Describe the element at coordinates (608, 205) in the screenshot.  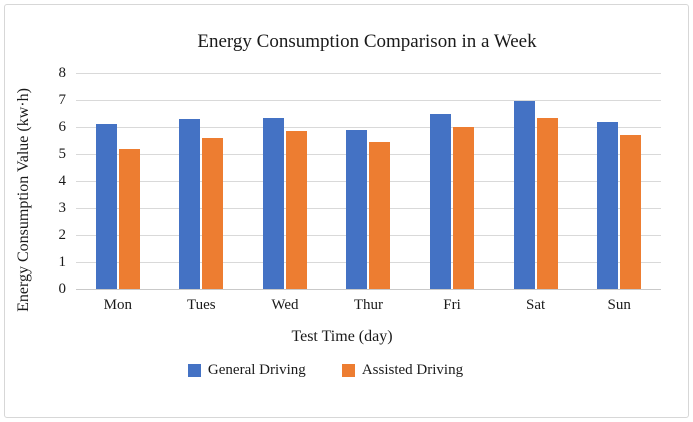
I see `bar-general-driving-sun` at that location.